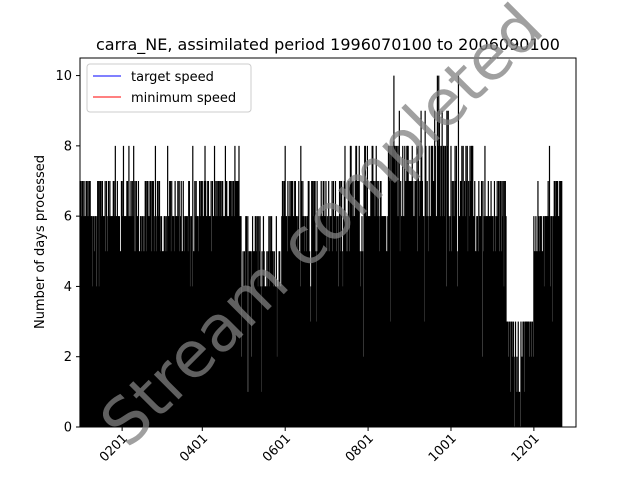 Image resolution: width=640 pixels, height=480 pixels. I want to click on x-tick-label: 0601, so click(277, 448).